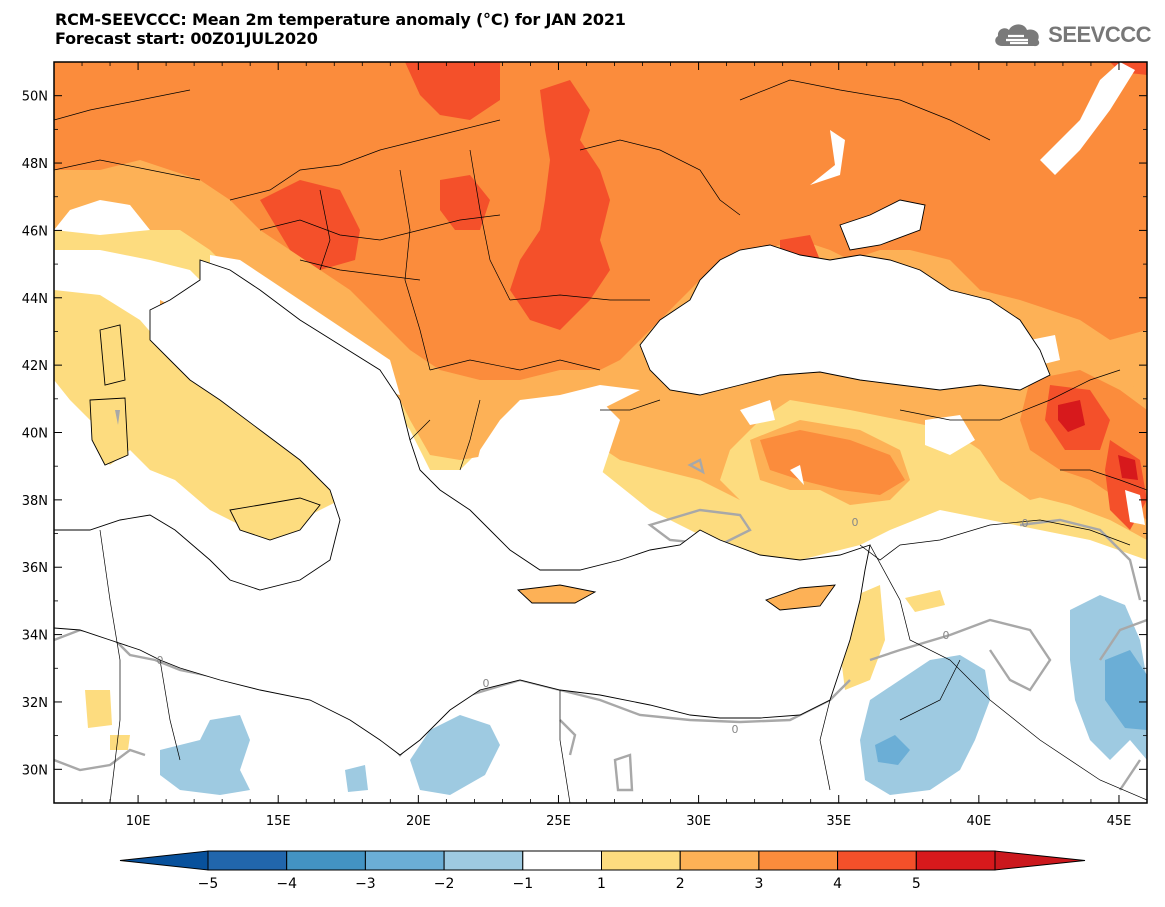 This screenshot has width=1165, height=907. Describe the element at coordinates (35, 568) in the screenshot. I see `lat-tick-label: 36N` at that location.